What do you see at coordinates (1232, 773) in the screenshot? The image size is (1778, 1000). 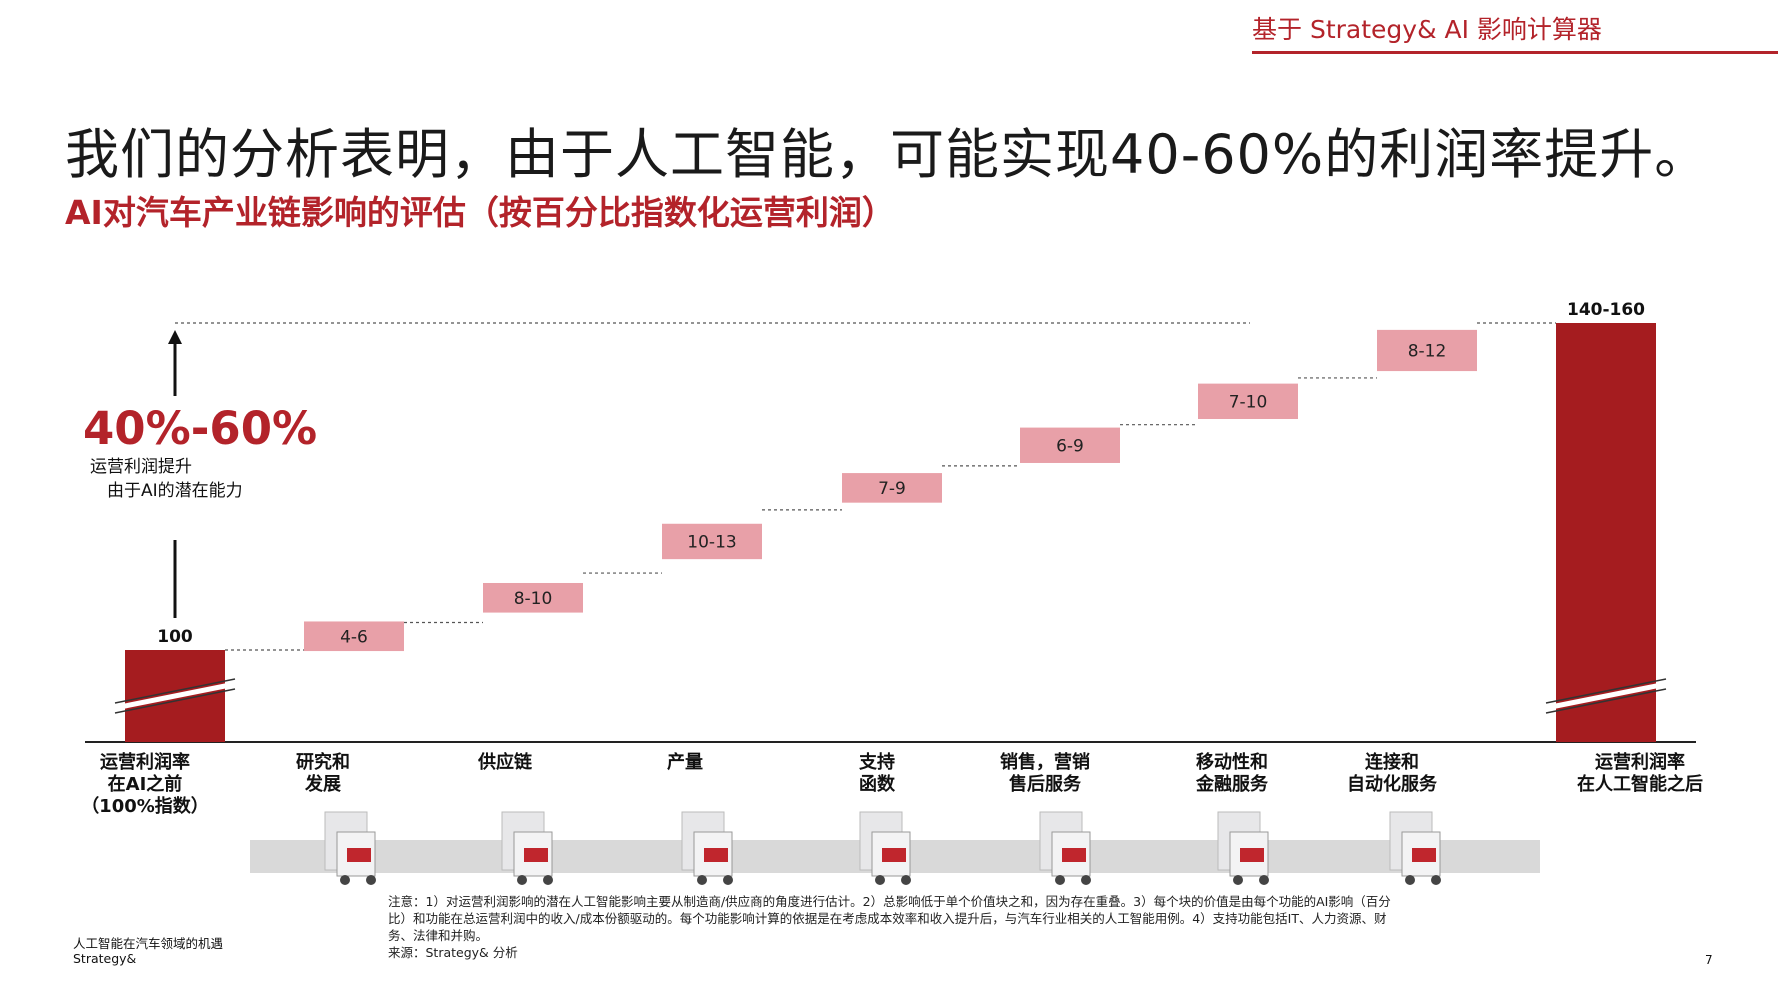 I see `category-label: 移动性和 金融服务` at bounding box center [1232, 773].